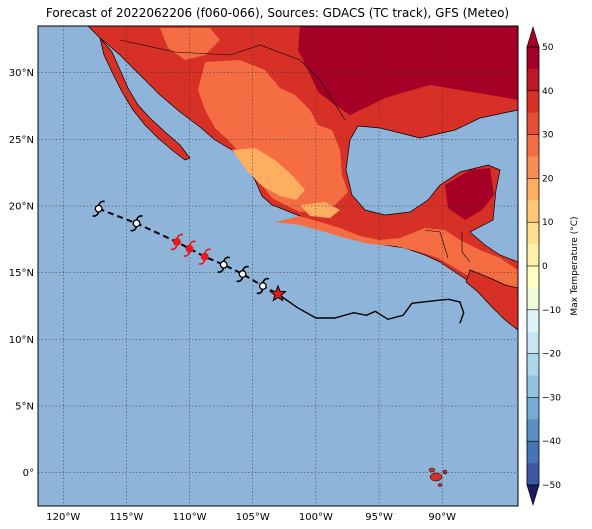 The width and height of the screenshot is (592, 529). What do you see at coordinates (273, 136) in the screenshot?
I see `land-orange-zone` at bounding box center [273, 136].